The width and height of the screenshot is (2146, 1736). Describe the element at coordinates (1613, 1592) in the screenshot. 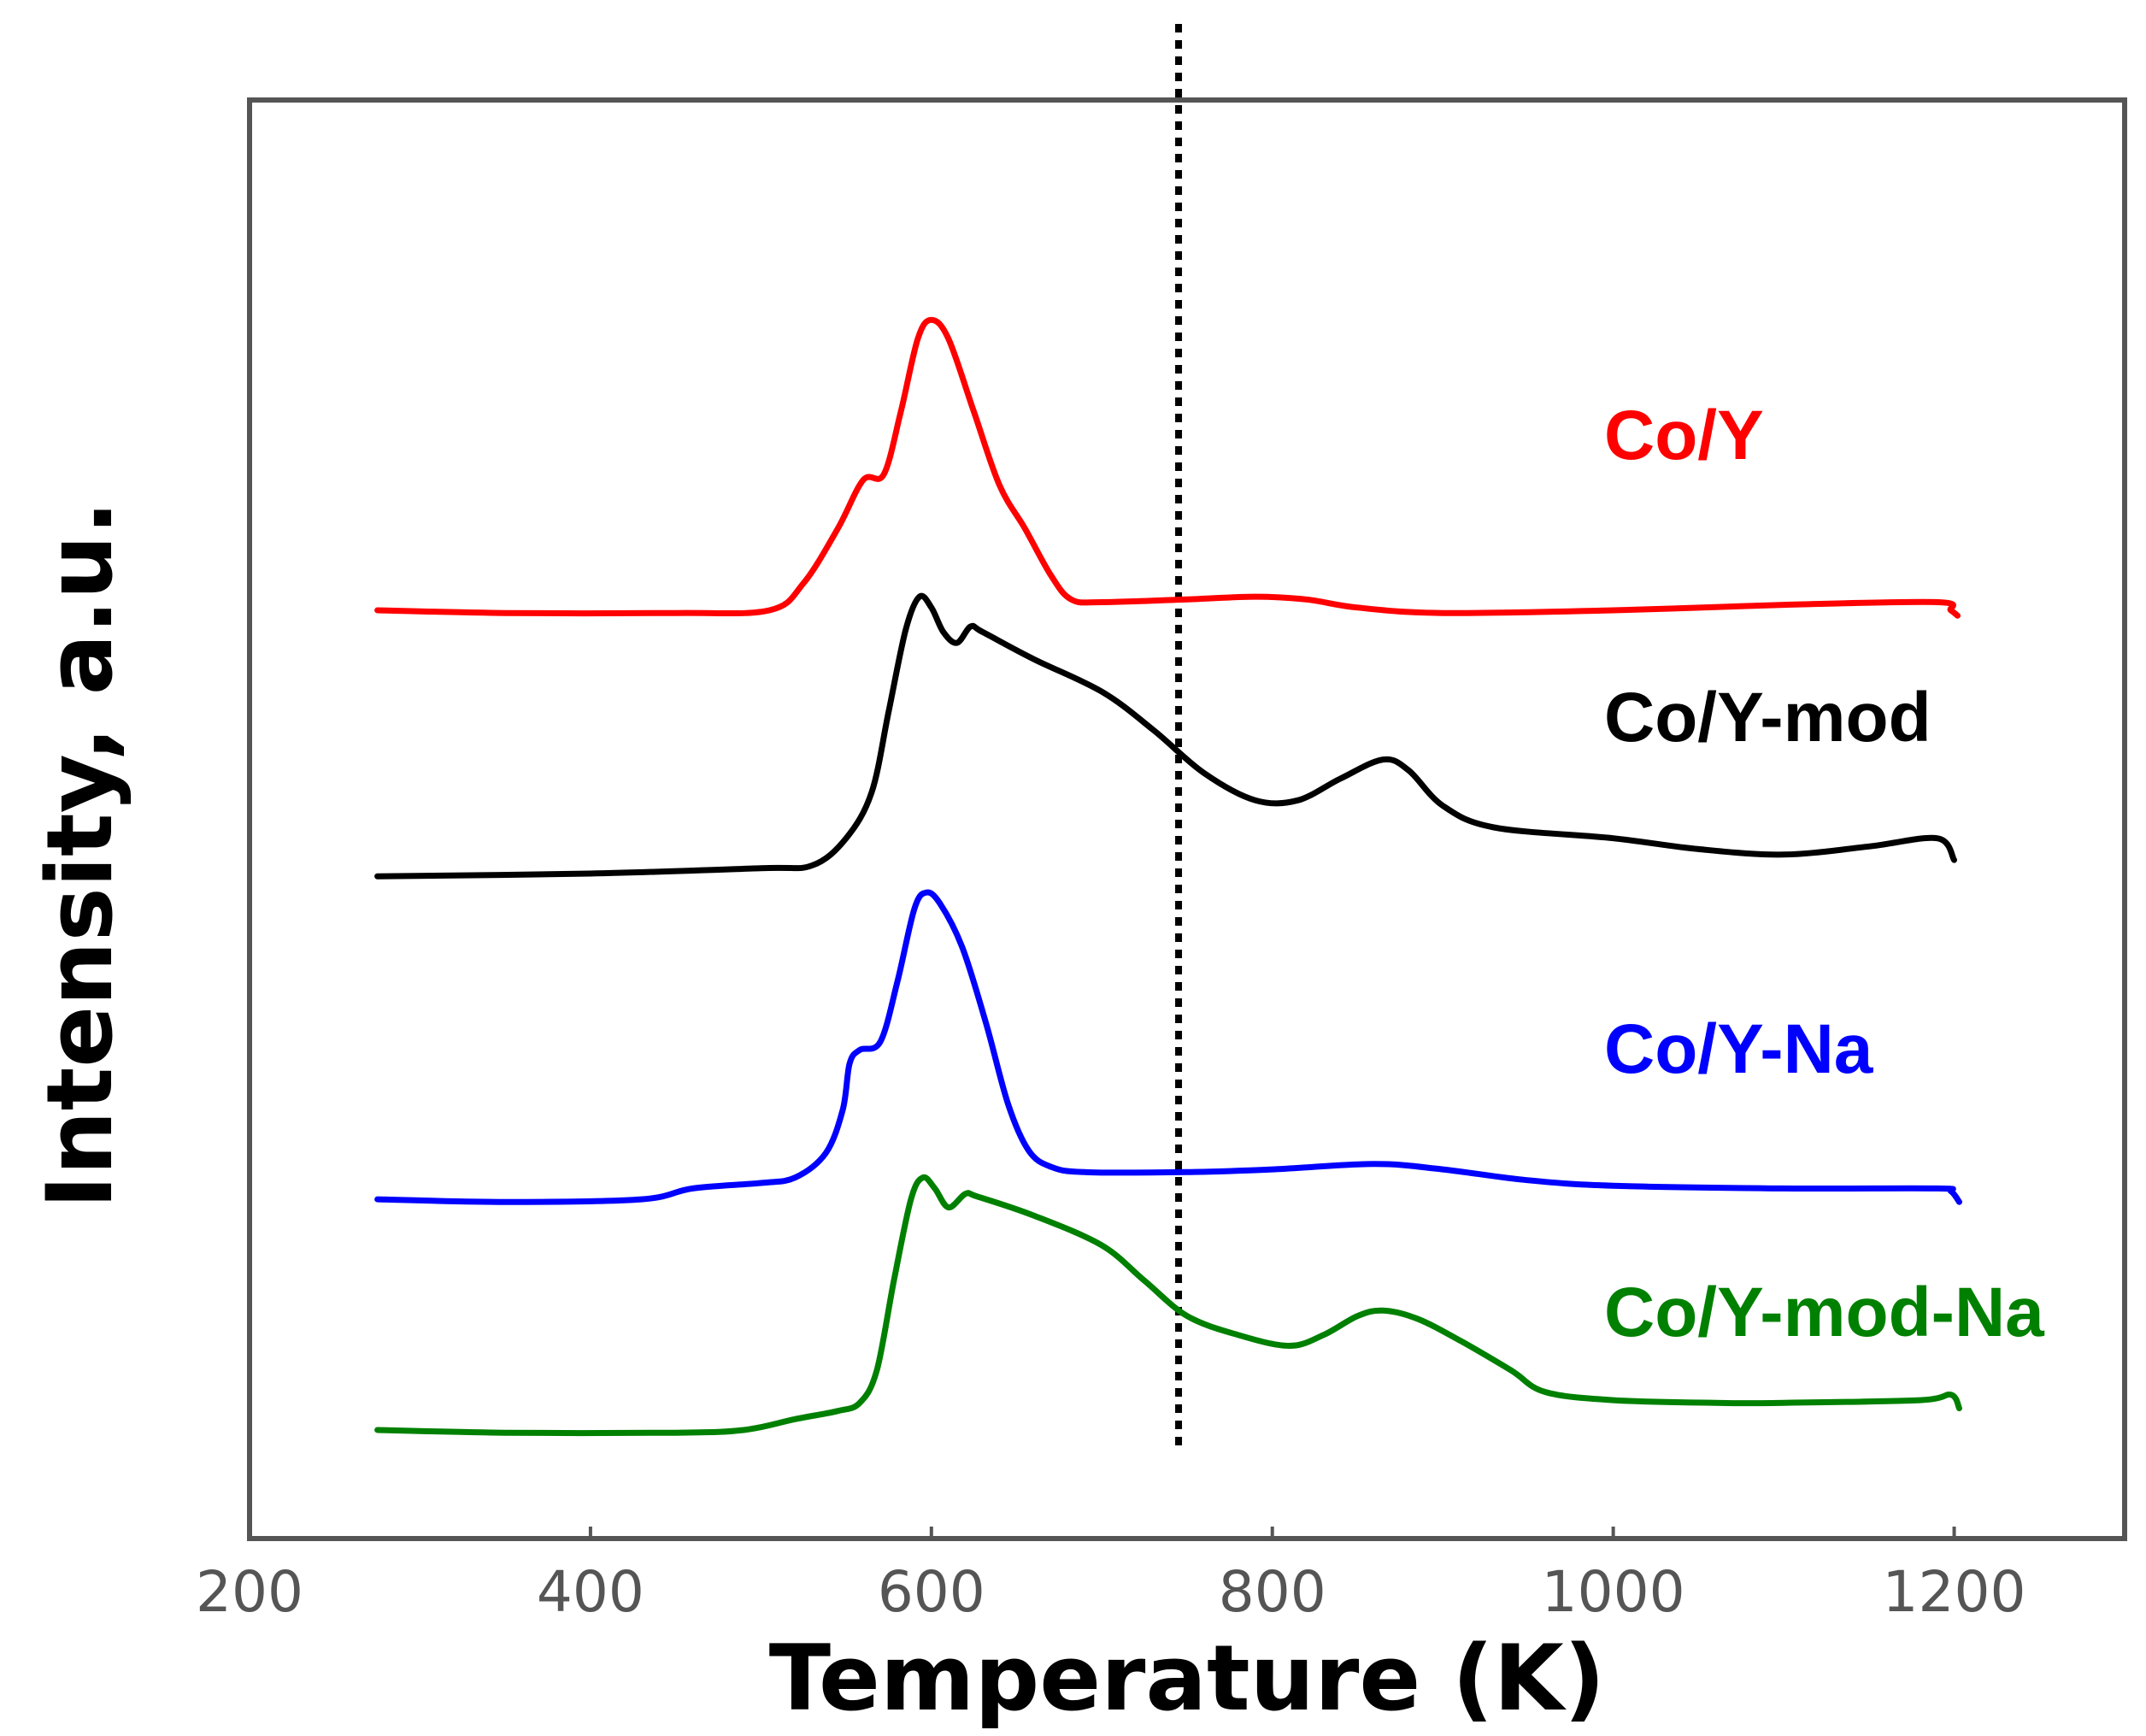

I see `x-tick-label-1000: 1000` at that location.